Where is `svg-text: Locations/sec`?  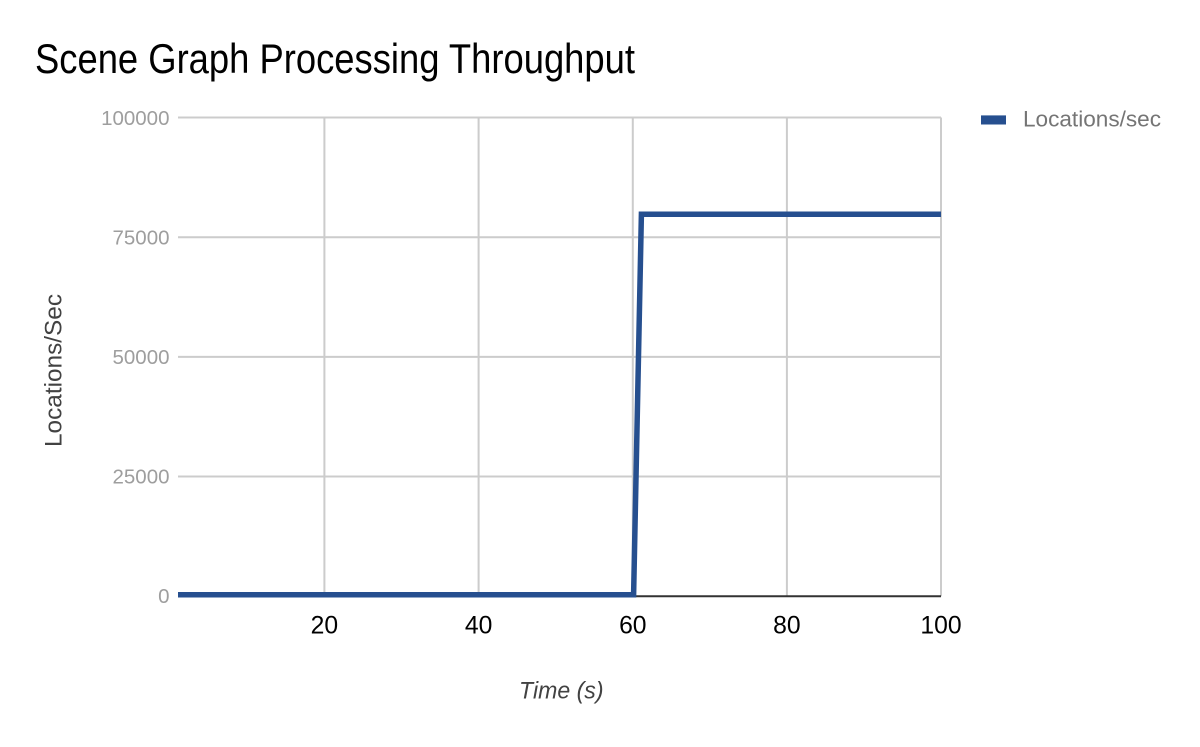
svg-text: Locations/sec is located at coordinates (1092, 119).